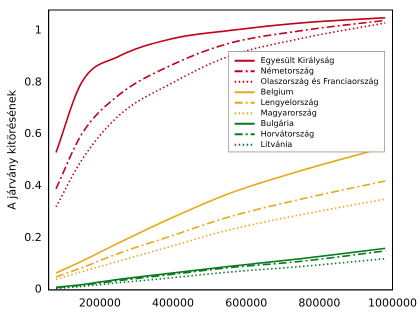 This screenshot has width=420, height=317. I want to click on y-axis-title: A járvány kitörésének, so click(11, 149).